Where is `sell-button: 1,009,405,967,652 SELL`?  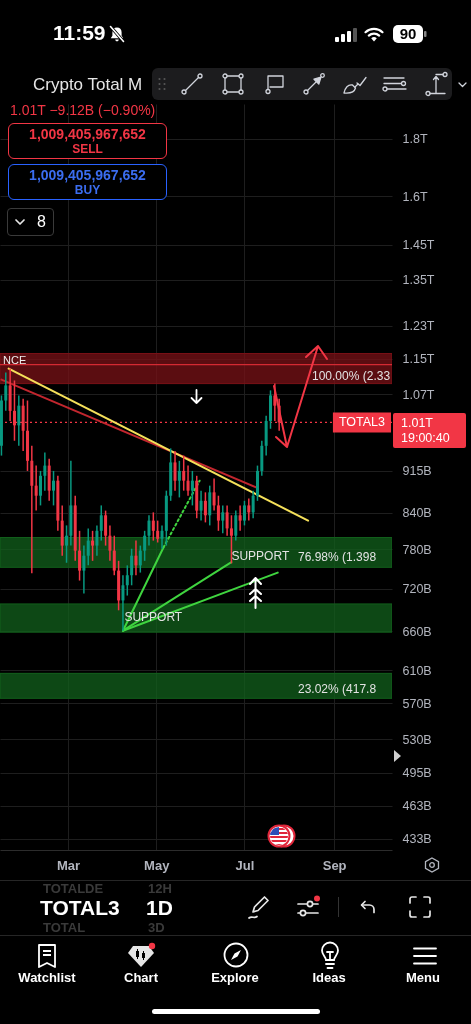
sell-button: 1,009,405,967,652 SELL is located at coordinates (87, 141).